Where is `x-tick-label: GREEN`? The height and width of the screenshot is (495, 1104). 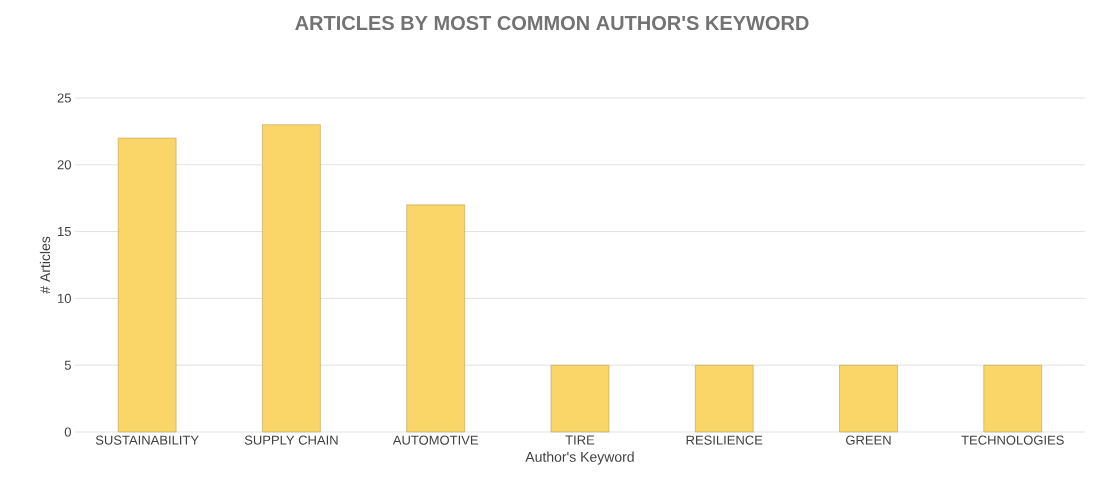 x-tick-label: GREEN is located at coordinates (868, 440).